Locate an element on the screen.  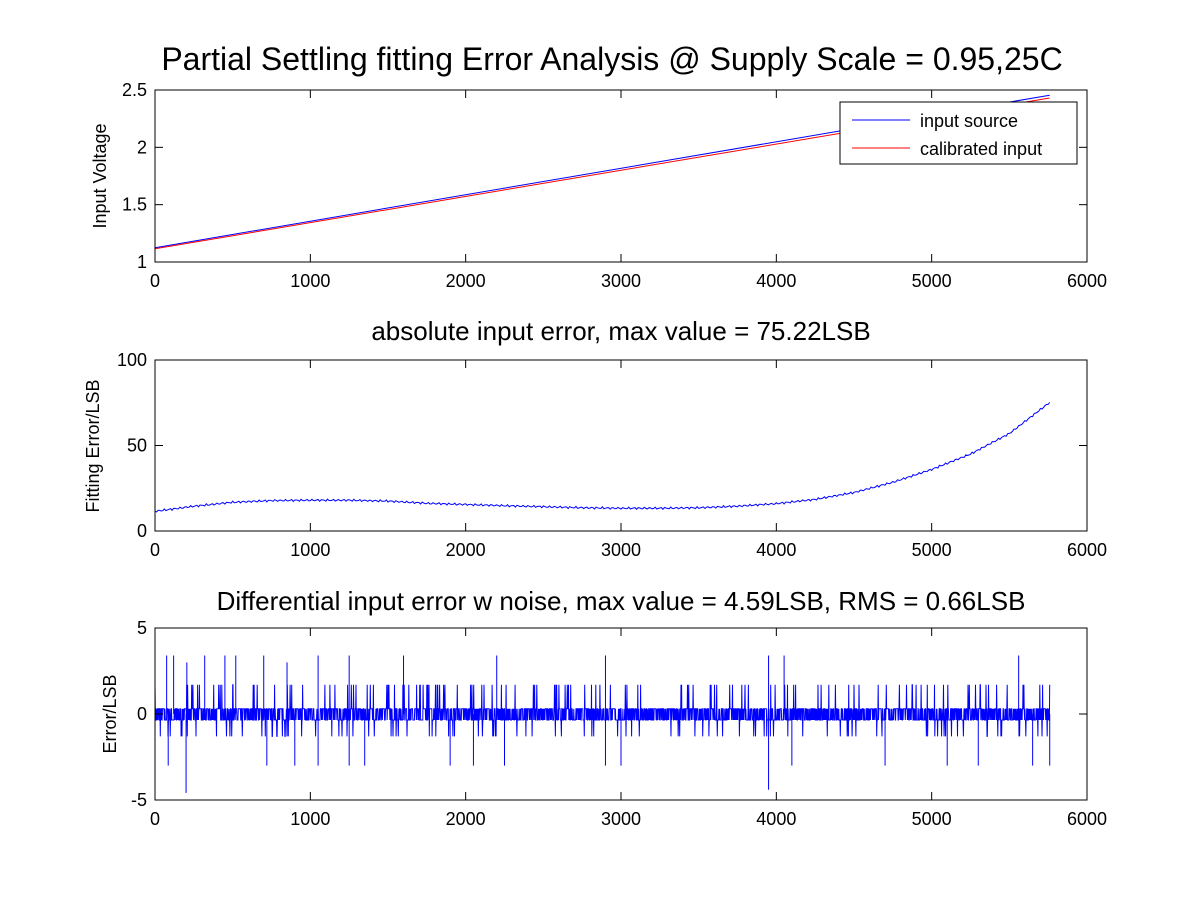
y-tick-label: 1.5 is located at coordinates (134, 205).